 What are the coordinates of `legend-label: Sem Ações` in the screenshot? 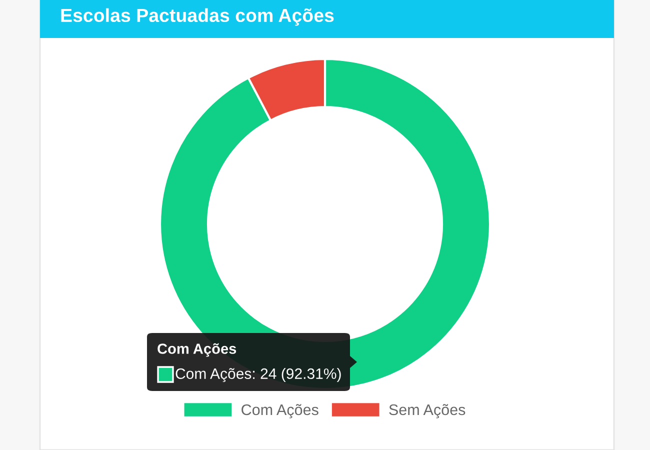 It's located at (427, 411).